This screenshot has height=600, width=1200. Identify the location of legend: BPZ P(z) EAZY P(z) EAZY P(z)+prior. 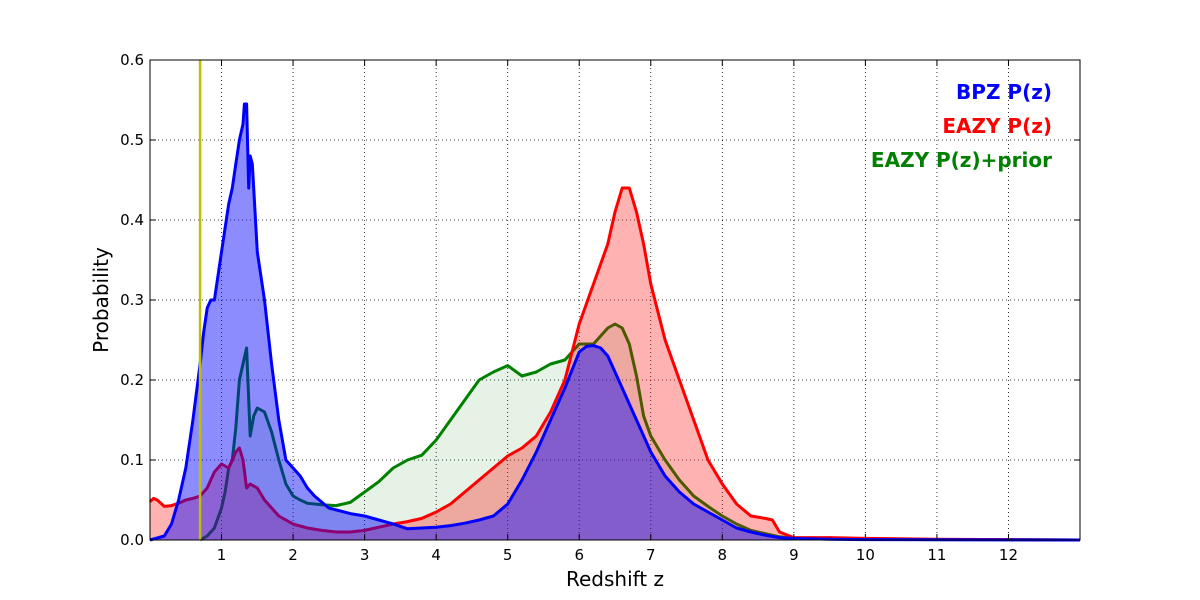
(961, 126).